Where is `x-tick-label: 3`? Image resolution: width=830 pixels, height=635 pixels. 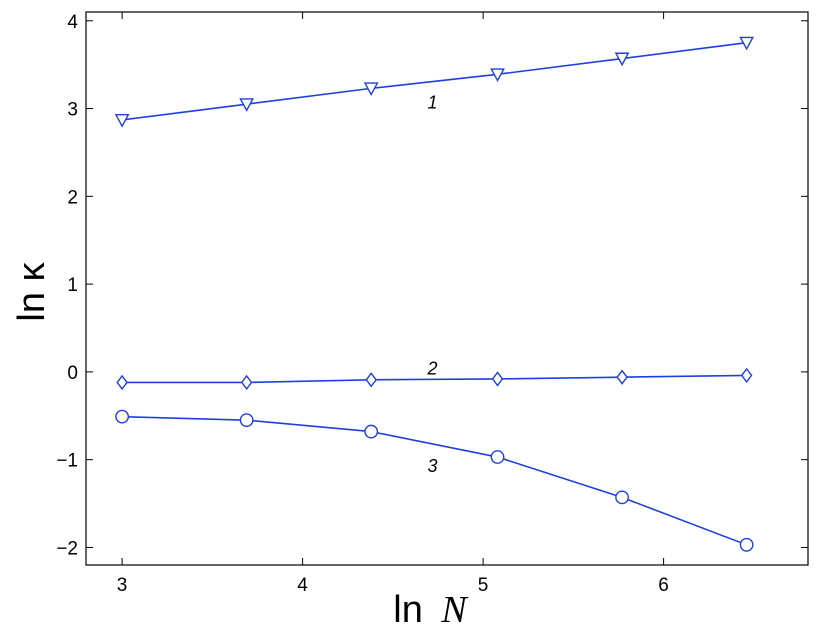
x-tick-label: 3 is located at coordinates (122, 585).